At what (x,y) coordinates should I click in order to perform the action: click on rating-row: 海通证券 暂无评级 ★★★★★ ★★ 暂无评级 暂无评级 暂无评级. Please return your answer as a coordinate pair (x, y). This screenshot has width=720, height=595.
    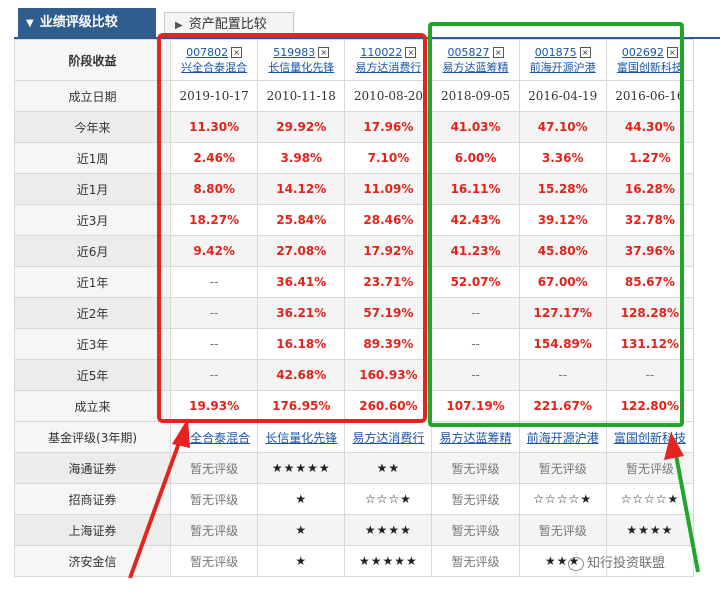
    Looking at the image, I should click on (354, 468).